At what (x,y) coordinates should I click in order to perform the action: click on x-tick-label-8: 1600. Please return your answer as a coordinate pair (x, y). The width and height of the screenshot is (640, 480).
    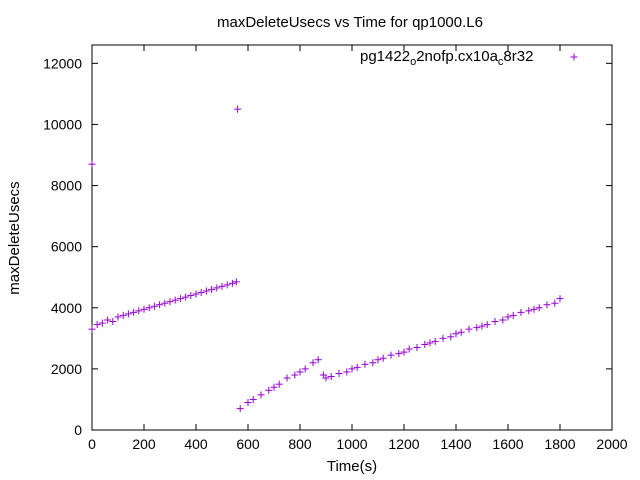
    Looking at the image, I should click on (507, 444).